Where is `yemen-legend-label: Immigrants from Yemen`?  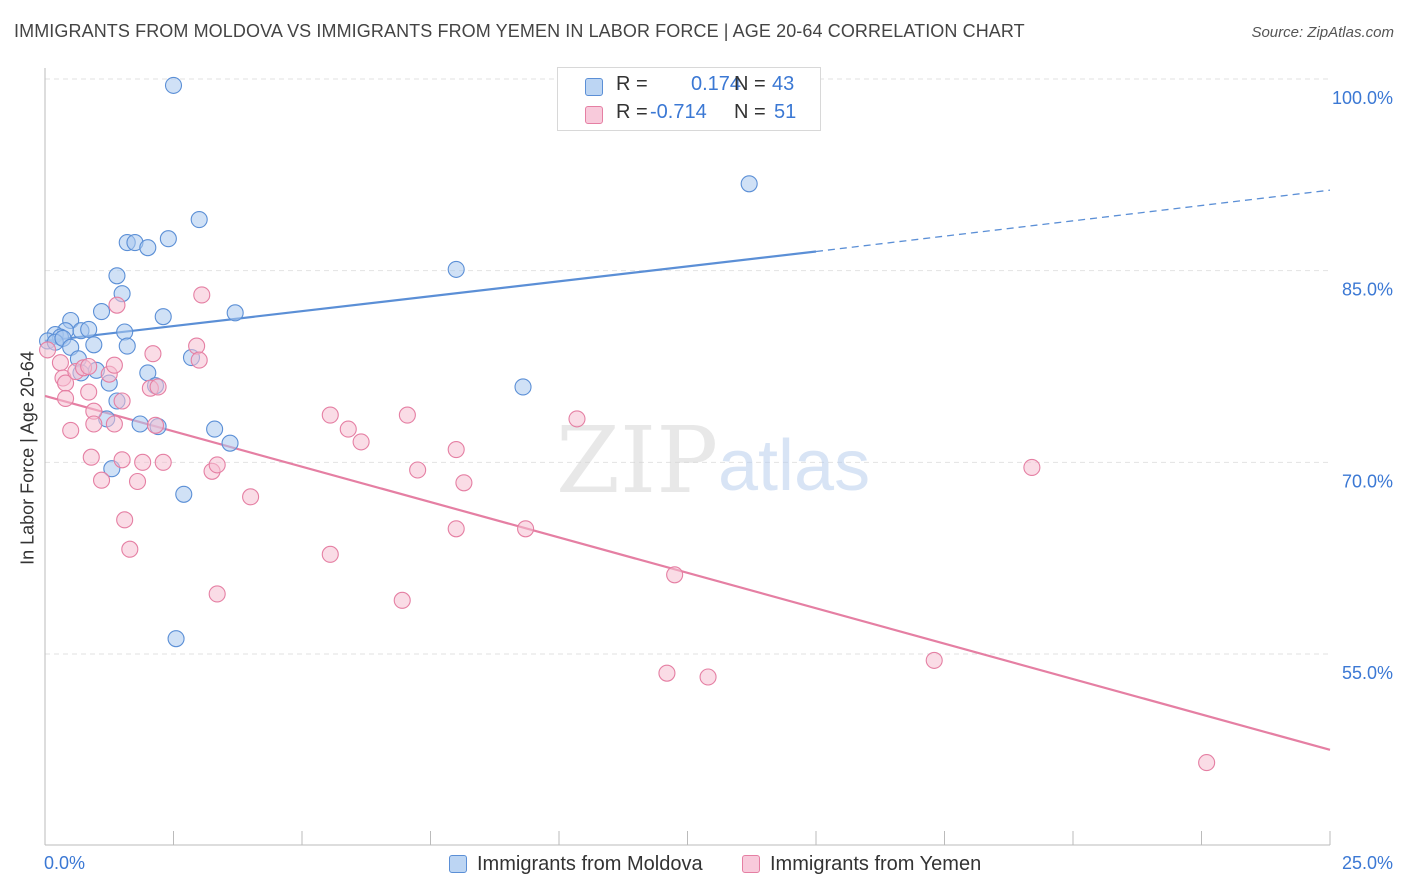 yemen-legend-label: Immigrants from Yemen is located at coordinates (876, 864).